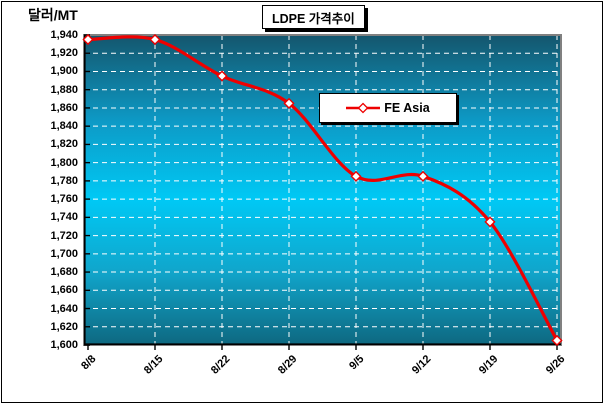 Image resolution: width=605 pixels, height=405 pixels. What do you see at coordinates (153, 365) in the screenshot?
I see `x-axis-tick-label: 8/15` at bounding box center [153, 365].